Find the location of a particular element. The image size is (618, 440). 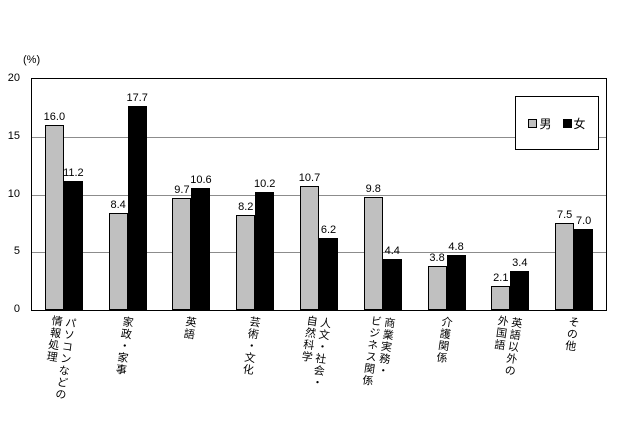

bar-value-label: 9.7 is located at coordinates (182, 190).